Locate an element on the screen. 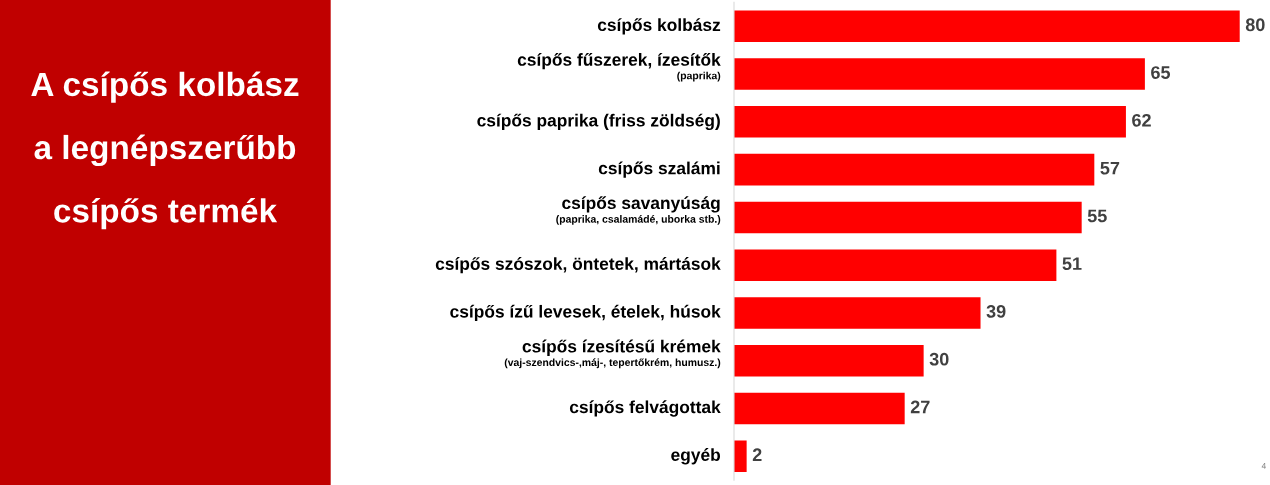 The width and height of the screenshot is (1270, 485). data-label: 80 is located at coordinates (1255, 25).